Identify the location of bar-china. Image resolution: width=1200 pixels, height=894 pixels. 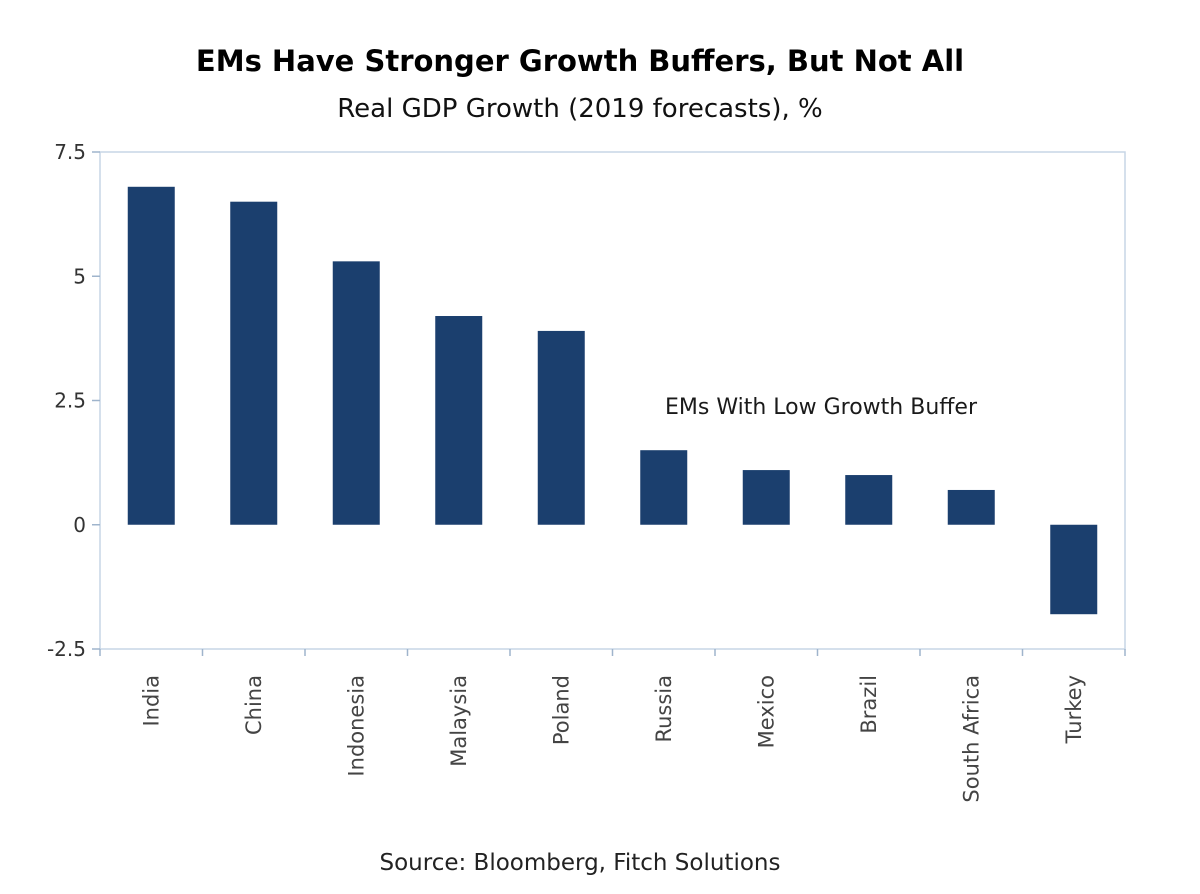
(254, 363).